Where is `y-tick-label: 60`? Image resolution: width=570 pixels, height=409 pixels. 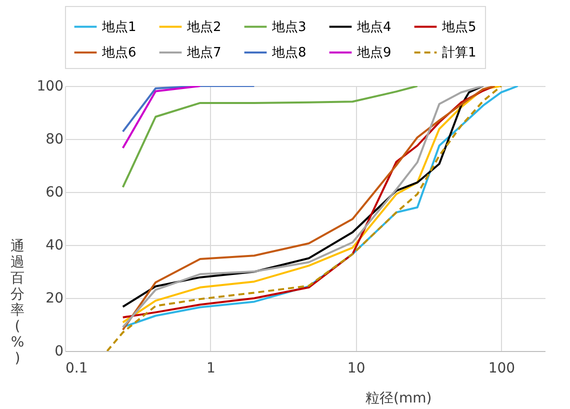
y-tick-label: 60 is located at coordinates (55, 192).